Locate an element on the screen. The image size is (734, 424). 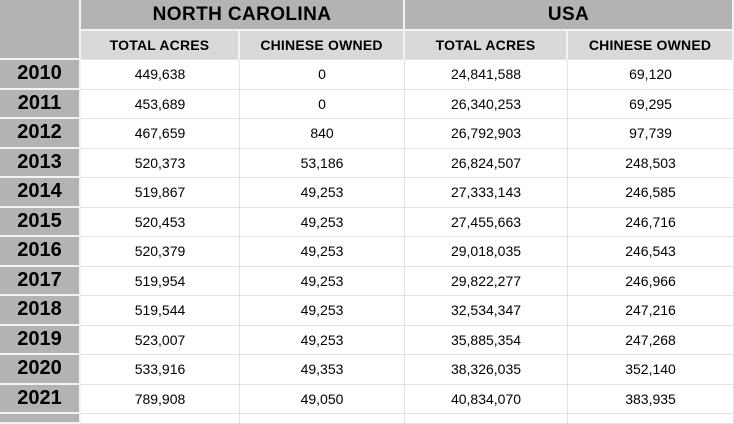
year-cell: 2015 is located at coordinates (40, 222).